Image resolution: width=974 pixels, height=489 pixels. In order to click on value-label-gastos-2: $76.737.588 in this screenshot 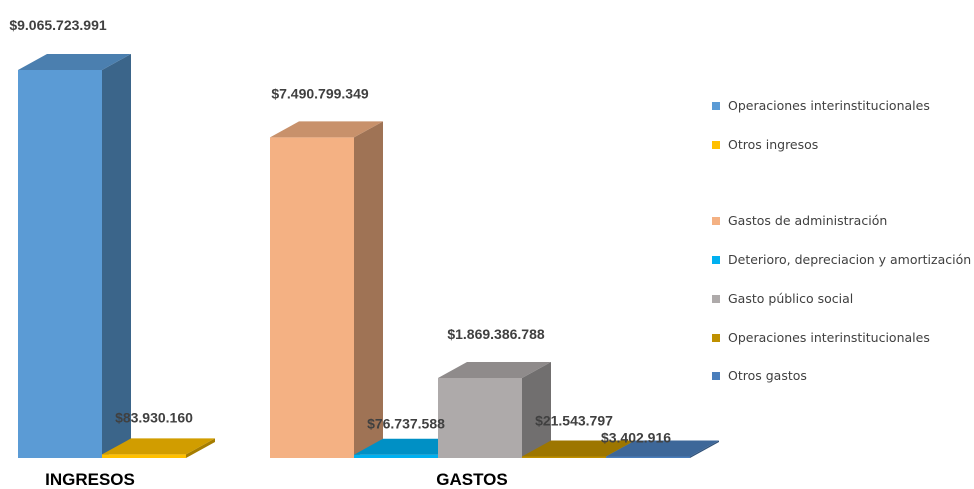, I will do `click(406, 424)`.